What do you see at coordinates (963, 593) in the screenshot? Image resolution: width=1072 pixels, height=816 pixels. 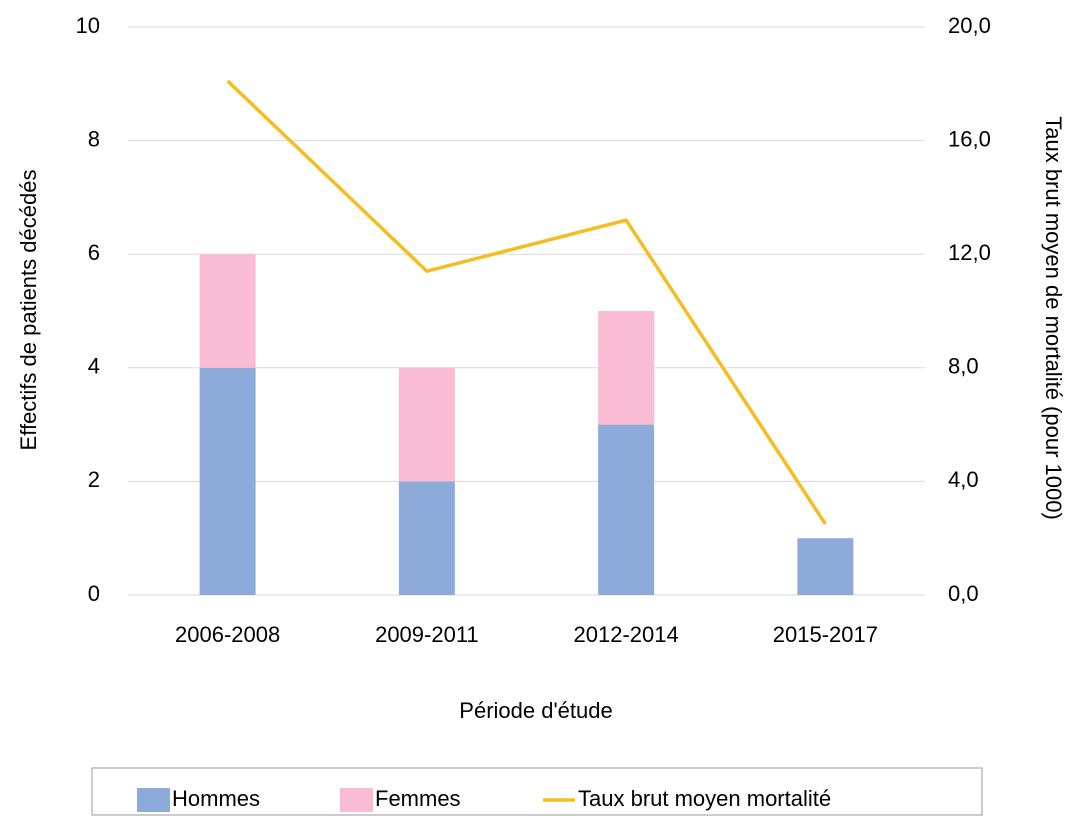 I see `y2-tick-label: 0,0` at bounding box center [963, 593].